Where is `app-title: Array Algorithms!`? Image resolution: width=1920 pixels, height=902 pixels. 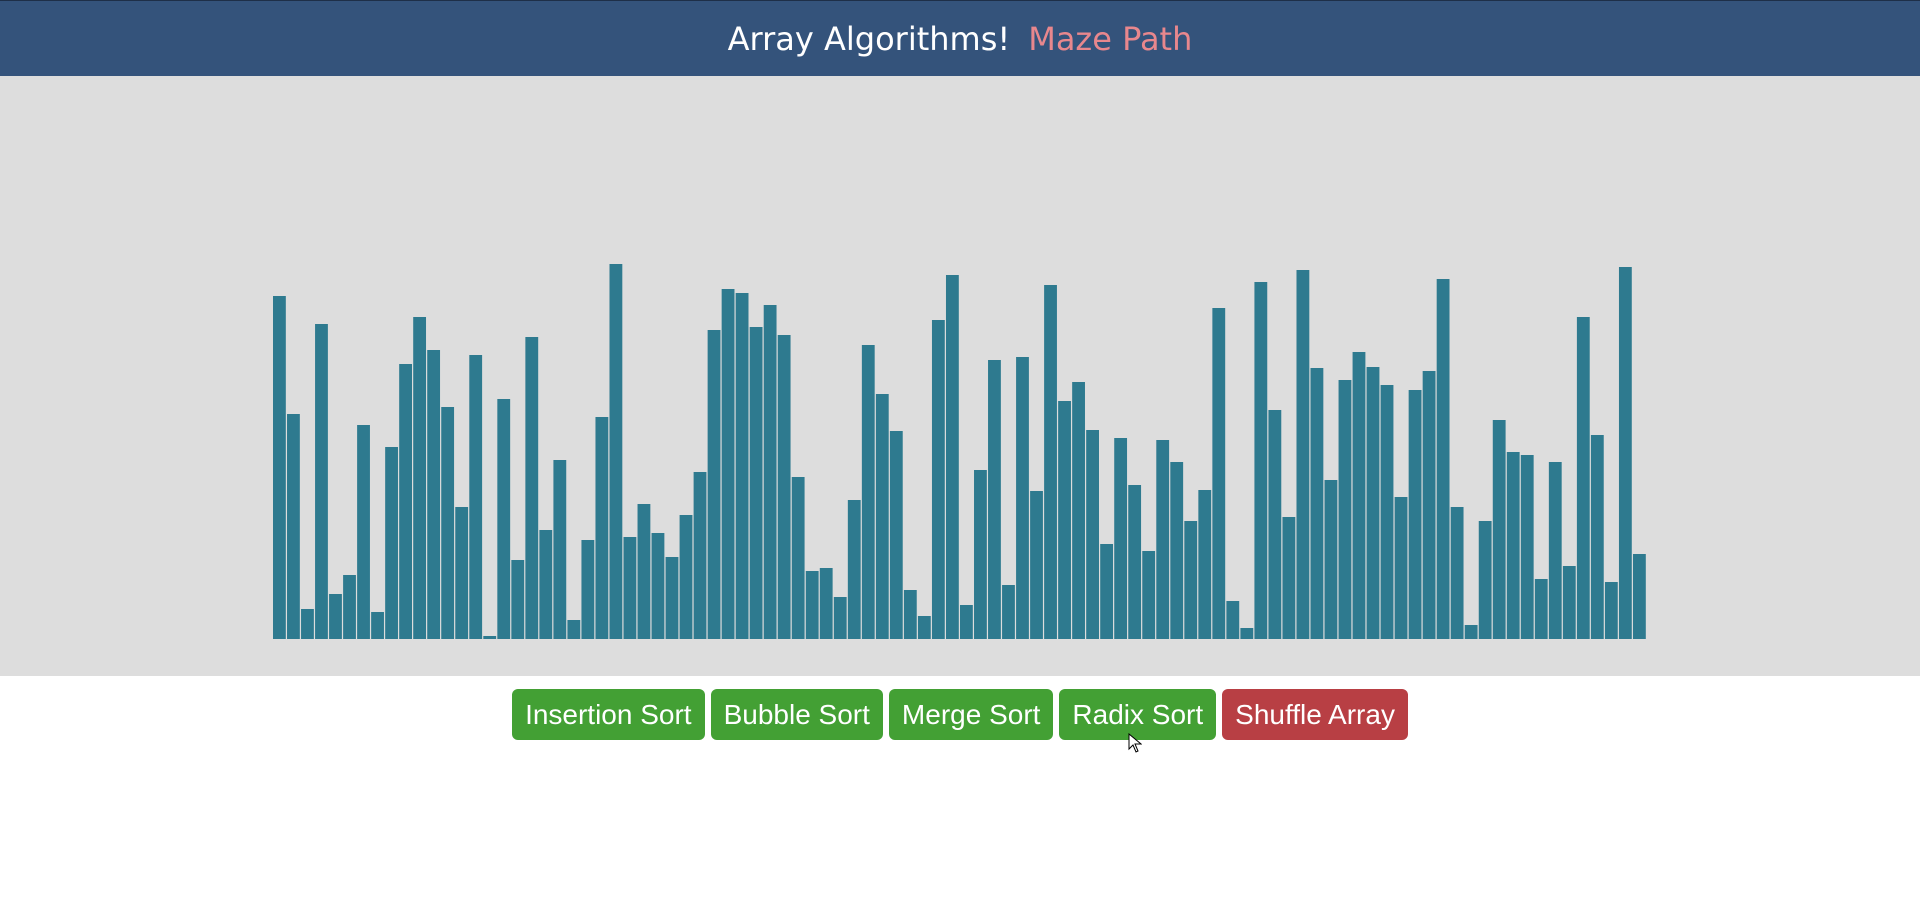 app-title: Array Algorithms! is located at coordinates (869, 38).